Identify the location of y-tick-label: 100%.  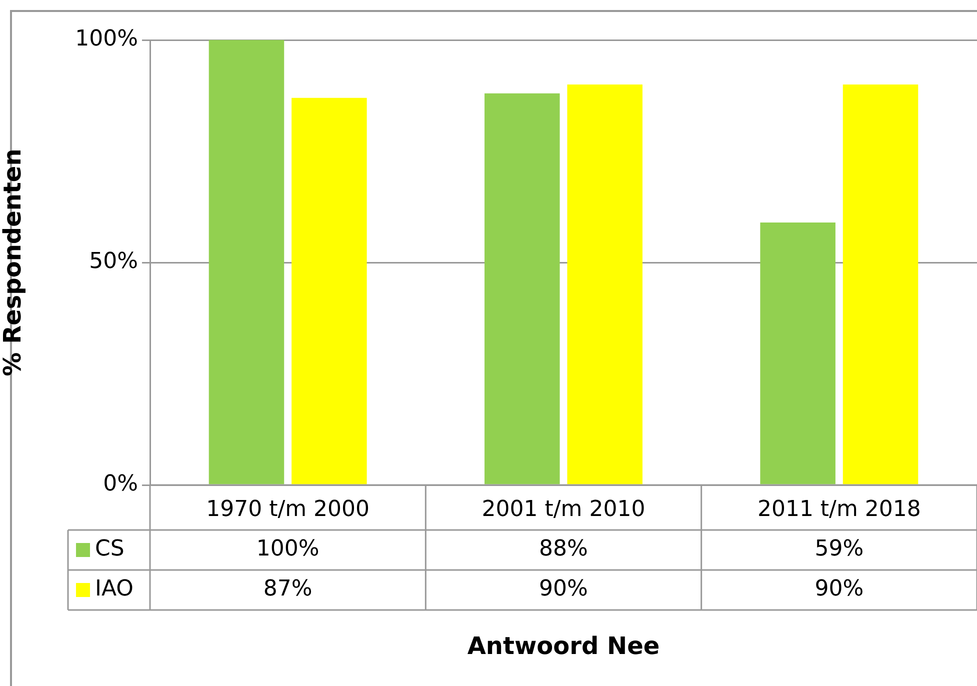
(106, 39).